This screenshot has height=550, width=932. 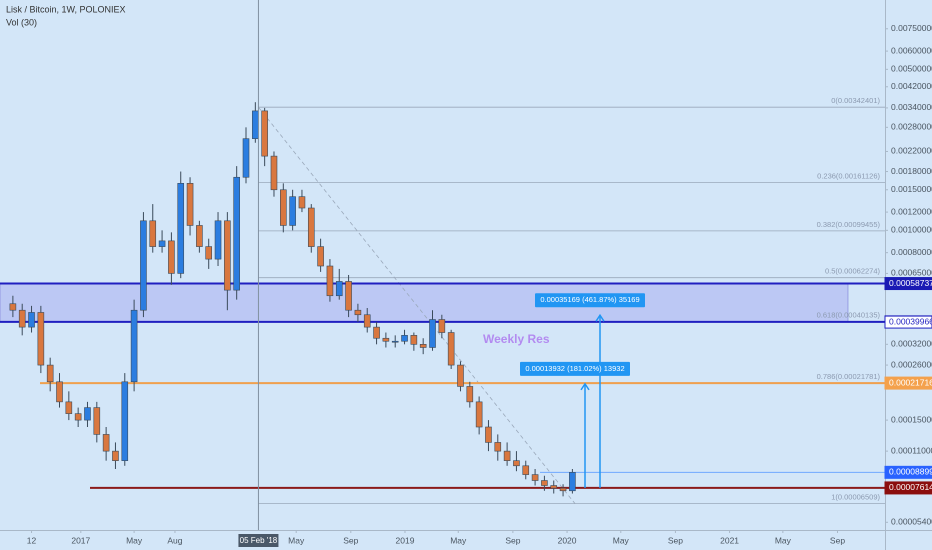 I want to click on fib-label: 1(0.00006509), so click(x=855, y=497).